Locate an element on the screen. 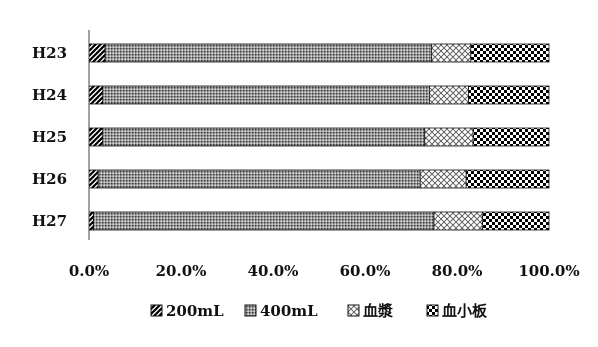  category-label: H24 is located at coordinates (49, 95).